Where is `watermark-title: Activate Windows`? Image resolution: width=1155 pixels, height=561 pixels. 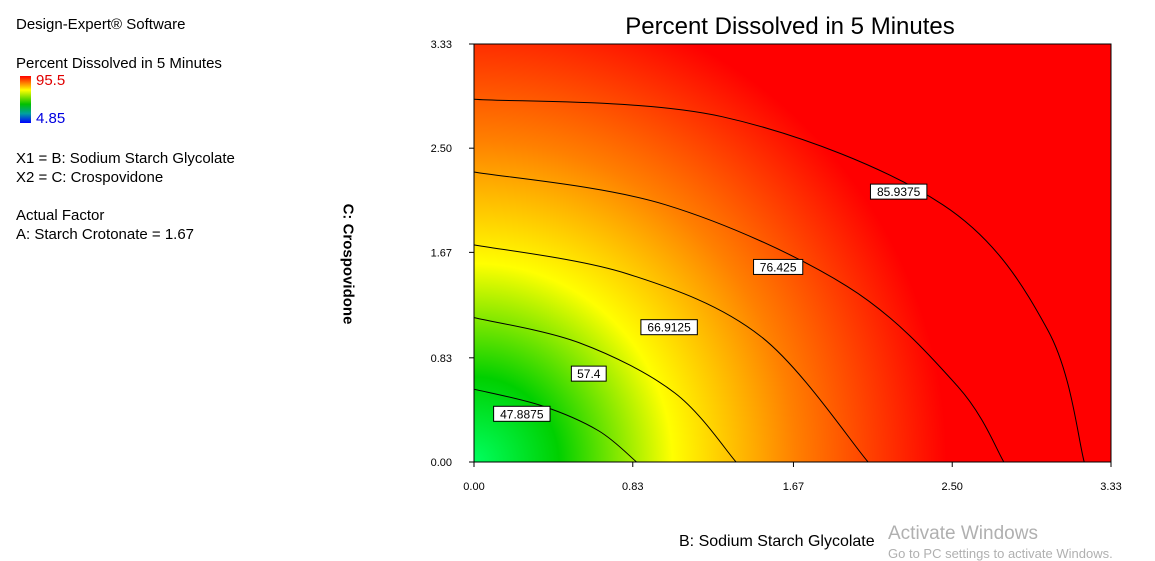
watermark-title: Activate Windows is located at coordinates (963, 533).